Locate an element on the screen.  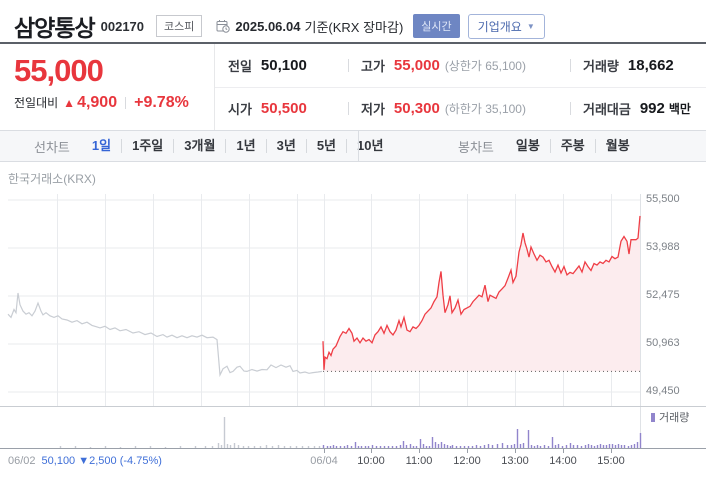
prev-day-date: 06/02 is located at coordinates (22, 461).